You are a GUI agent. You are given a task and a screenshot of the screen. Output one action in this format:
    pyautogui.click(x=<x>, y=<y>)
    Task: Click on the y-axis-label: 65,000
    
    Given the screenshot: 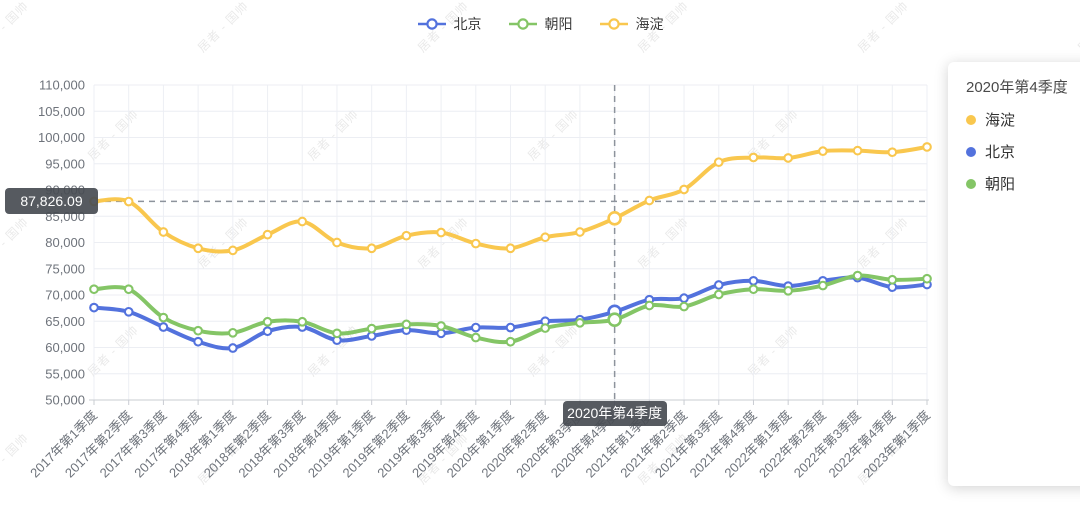 What is the action you would take?
    pyautogui.click(x=65, y=321)
    